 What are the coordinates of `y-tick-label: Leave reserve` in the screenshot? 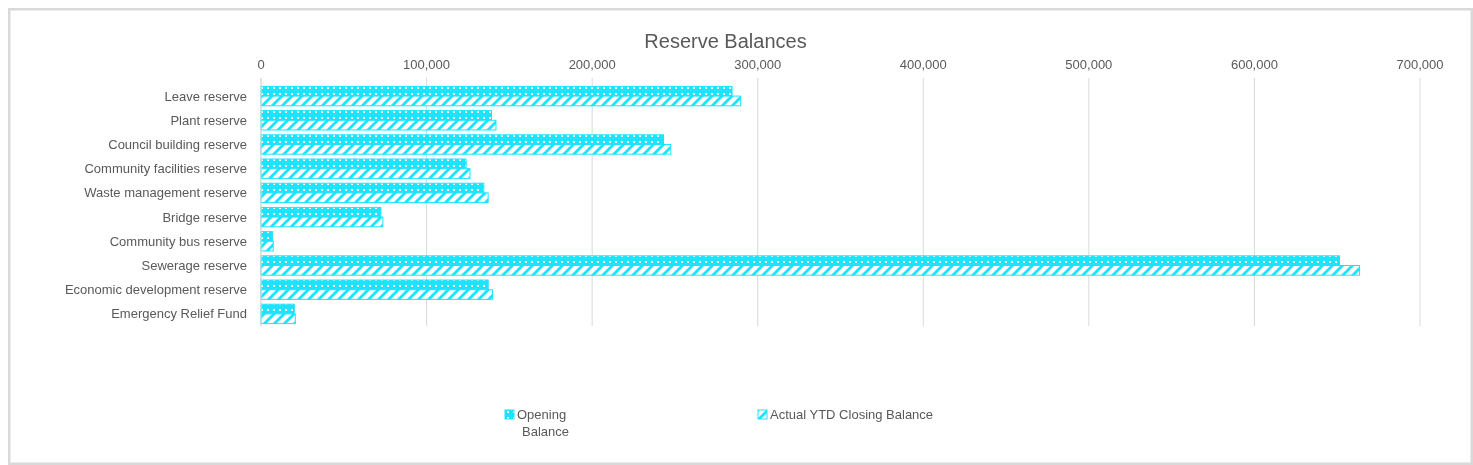 It's located at (205, 96).